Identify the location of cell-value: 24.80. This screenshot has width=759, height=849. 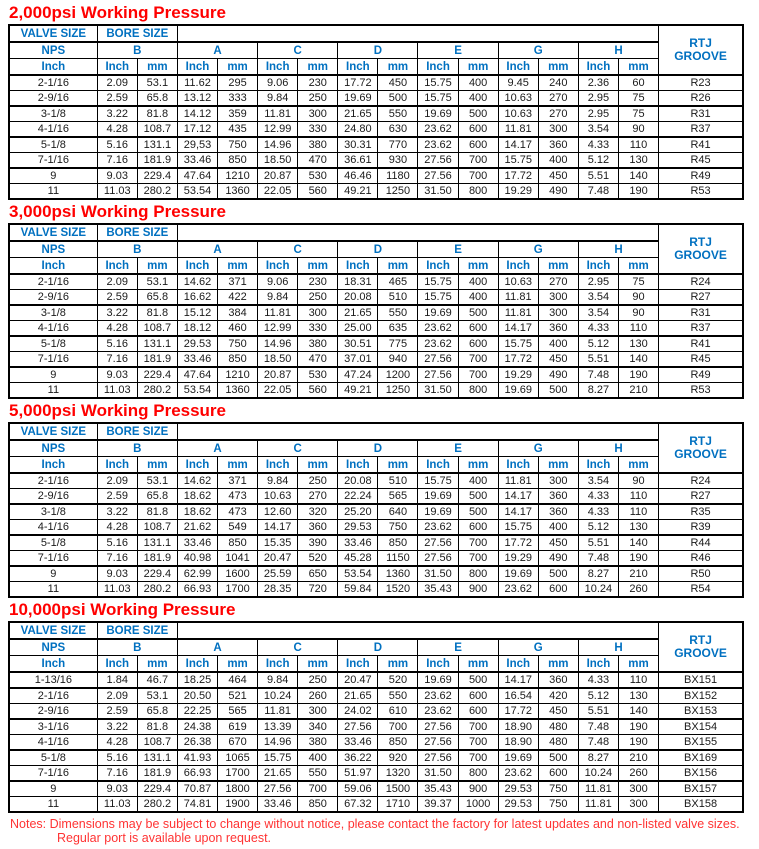
(358, 129).